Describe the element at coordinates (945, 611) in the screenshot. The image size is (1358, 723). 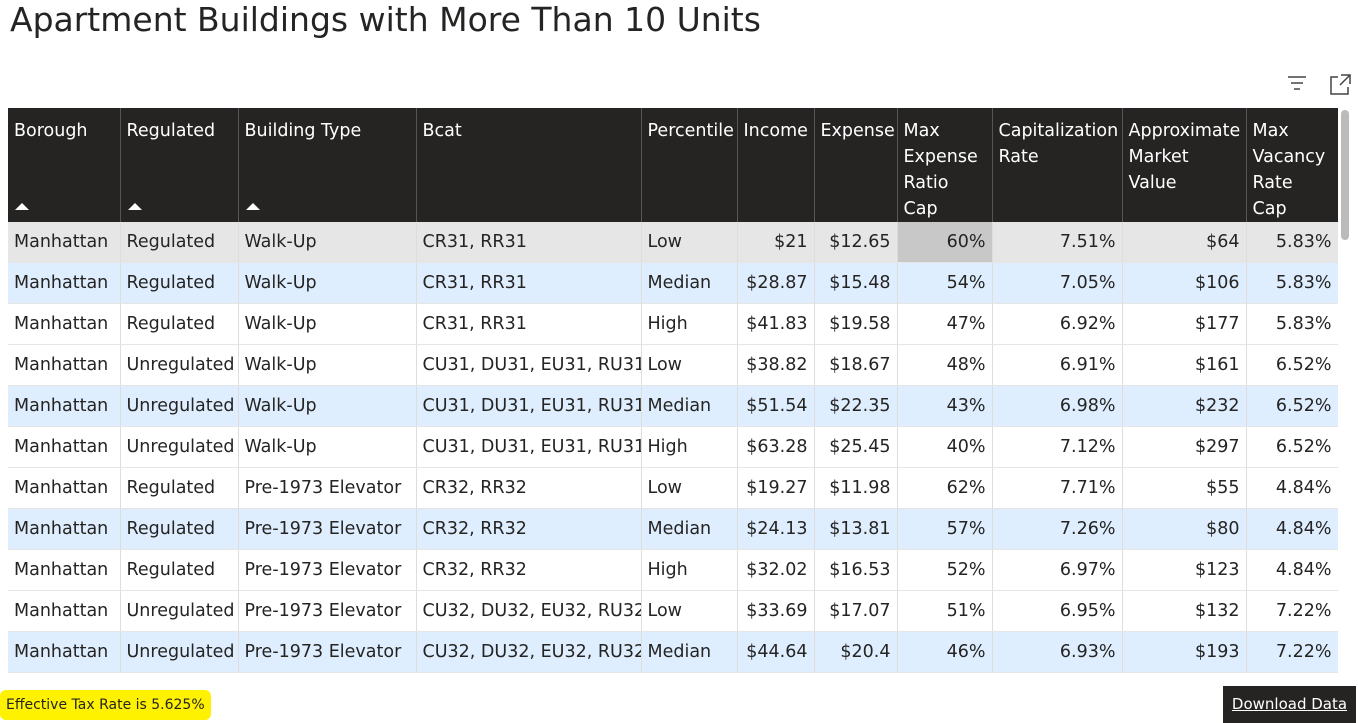
I see `table-cell: 51%` at that location.